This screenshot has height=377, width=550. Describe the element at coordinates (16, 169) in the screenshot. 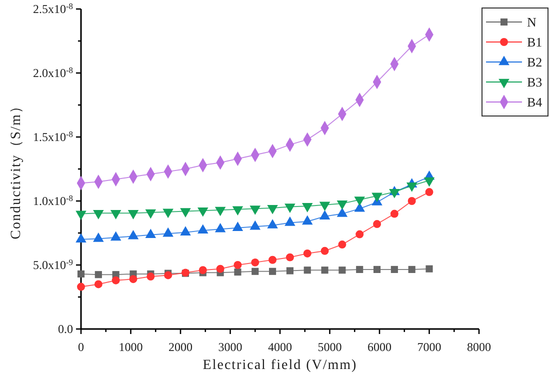

I see `y-axis-title: Conductivity（S/m）` at that location.